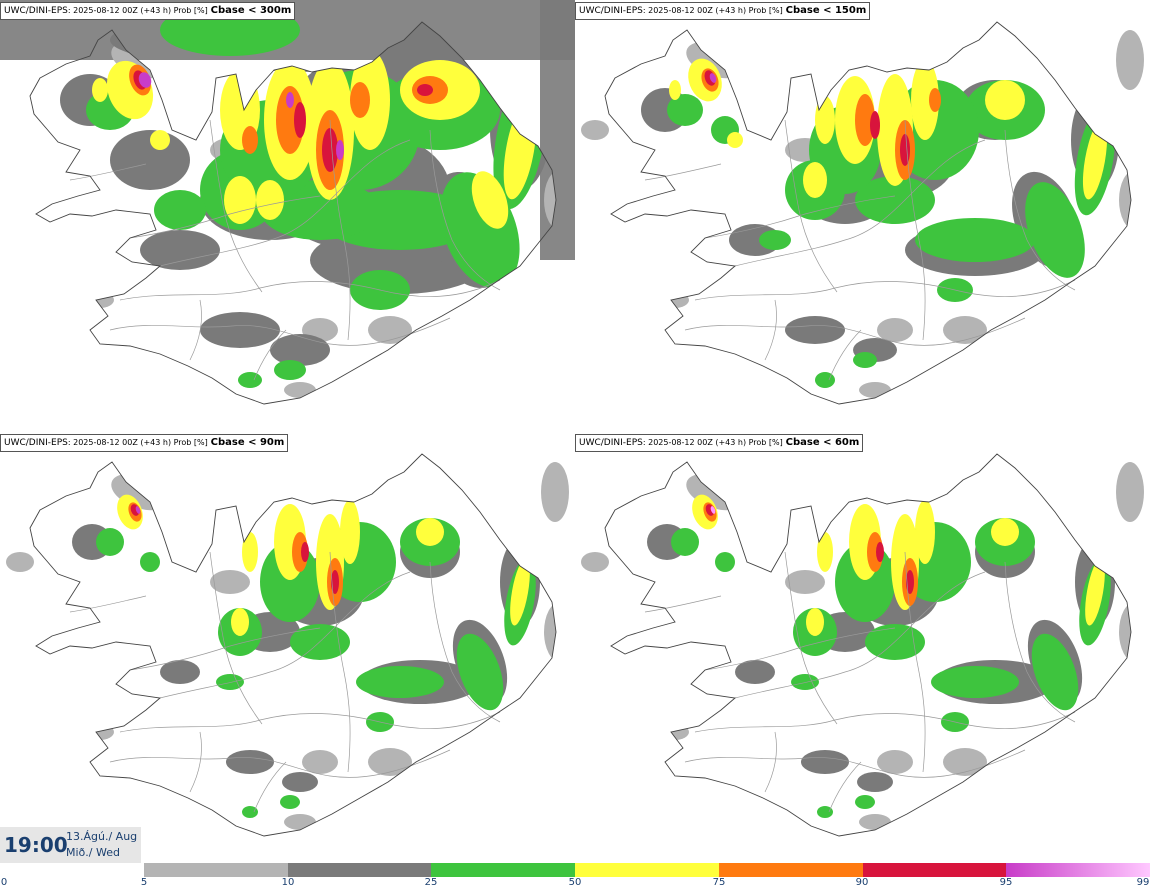 The height and width of the screenshot is (891, 1150). I want to click on legend-tick: 95, so click(1006, 882).